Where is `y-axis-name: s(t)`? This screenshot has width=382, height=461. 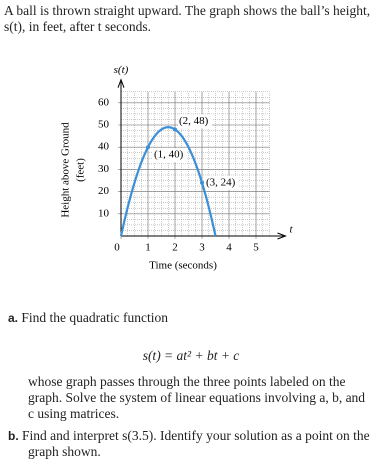 y-axis-name: s(t) is located at coordinates (121, 70).